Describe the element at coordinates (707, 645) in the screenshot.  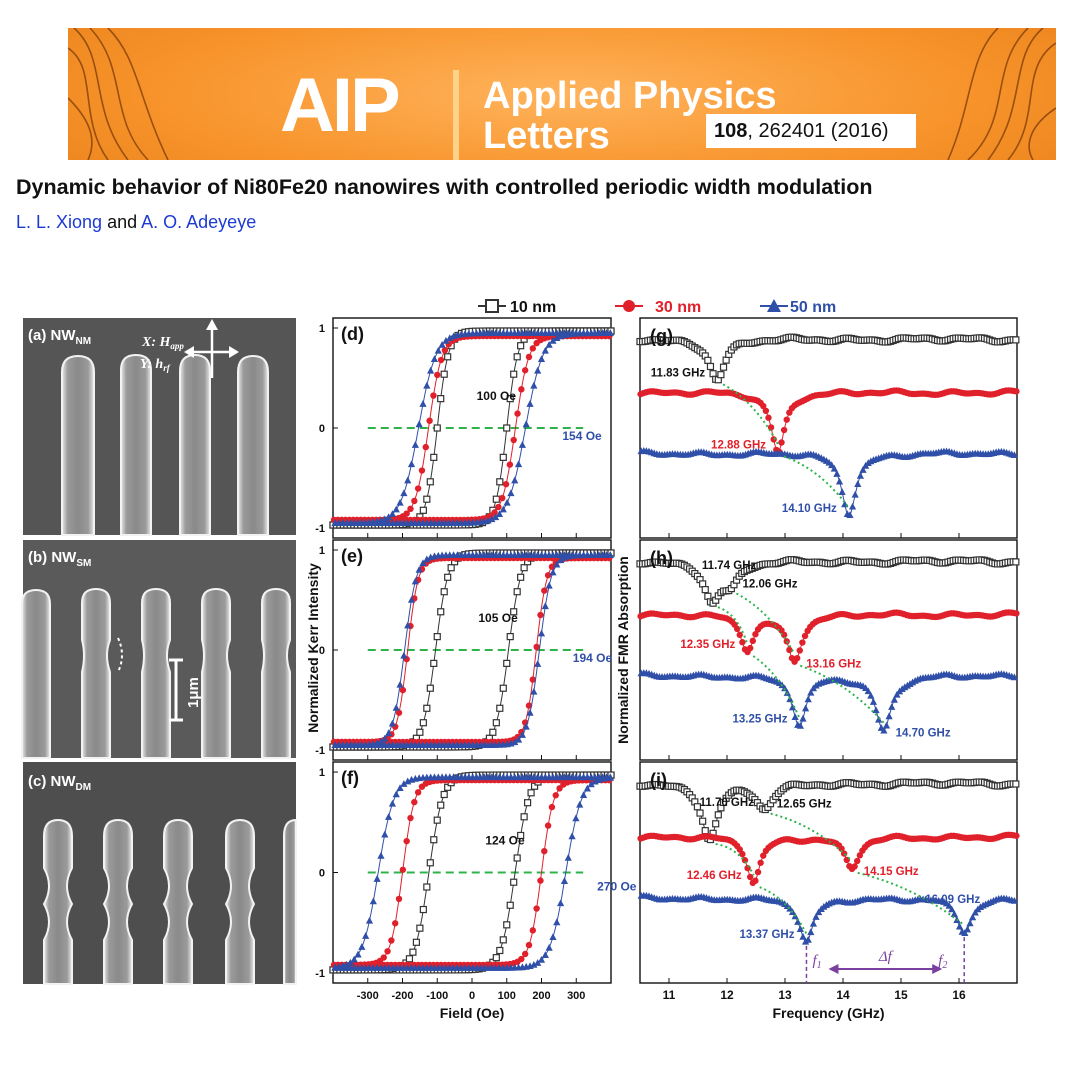
I see `resonance-annotation: 12.35 GHz` at that location.